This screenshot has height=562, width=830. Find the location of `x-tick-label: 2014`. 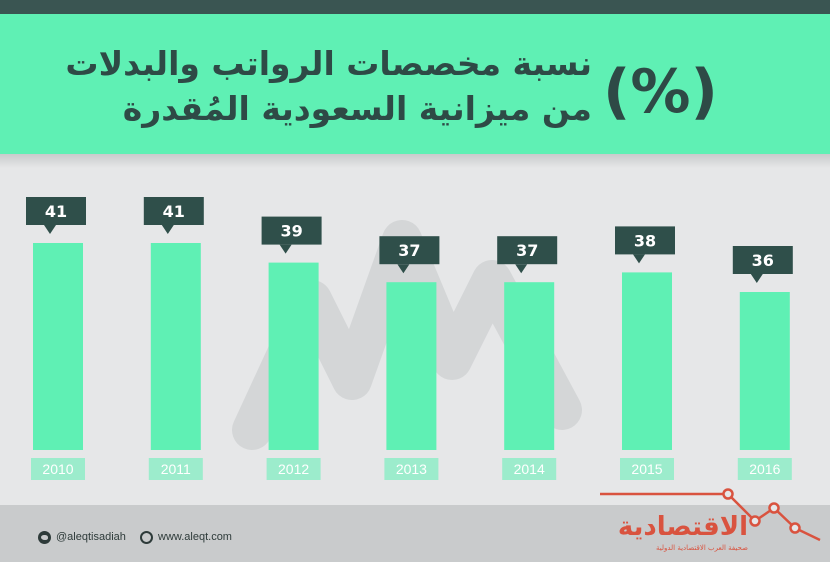

x-tick-label: 2014 is located at coordinates (529, 469).